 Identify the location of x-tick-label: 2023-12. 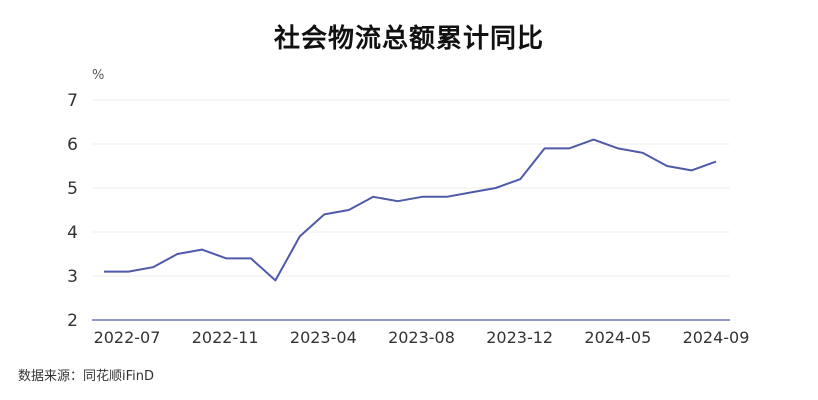
(519, 337).